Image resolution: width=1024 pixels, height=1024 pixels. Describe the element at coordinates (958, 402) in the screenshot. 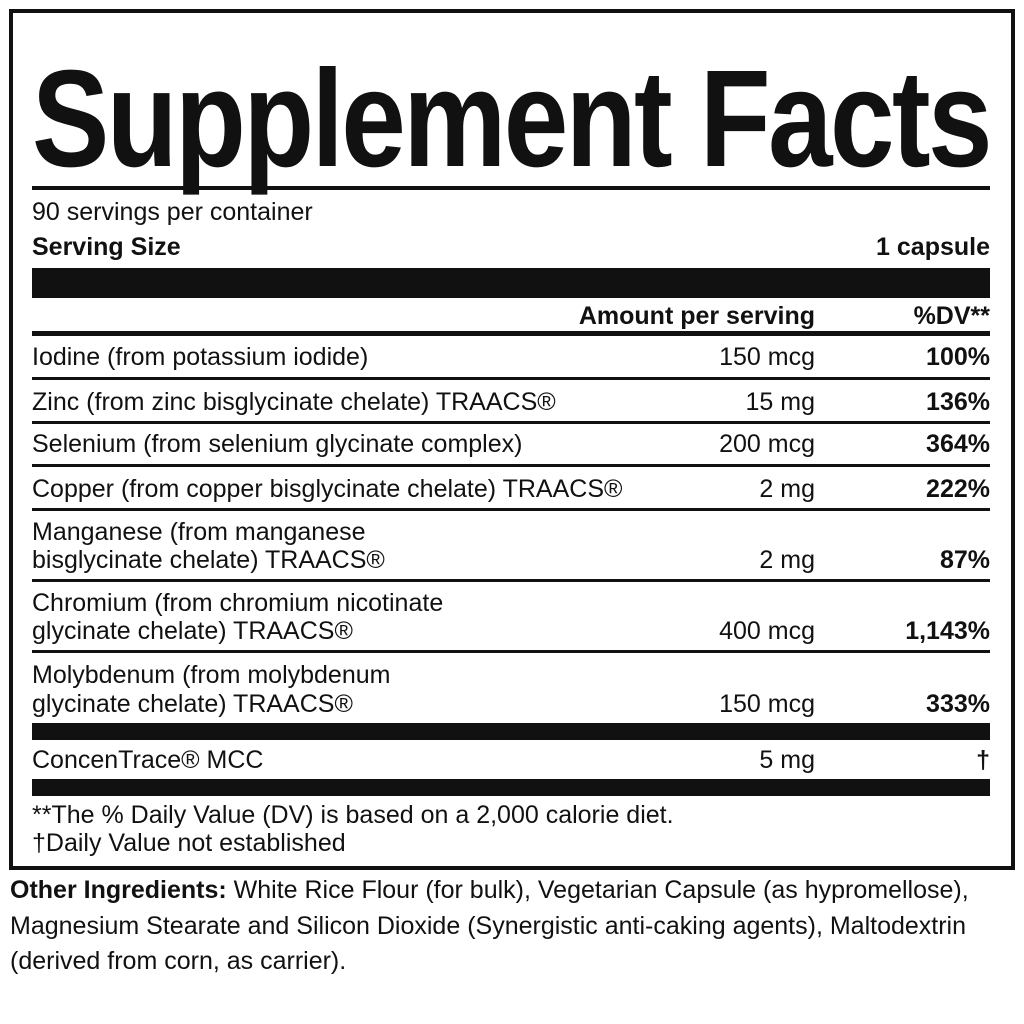

I see `nutrient-dv: 136%` at that location.